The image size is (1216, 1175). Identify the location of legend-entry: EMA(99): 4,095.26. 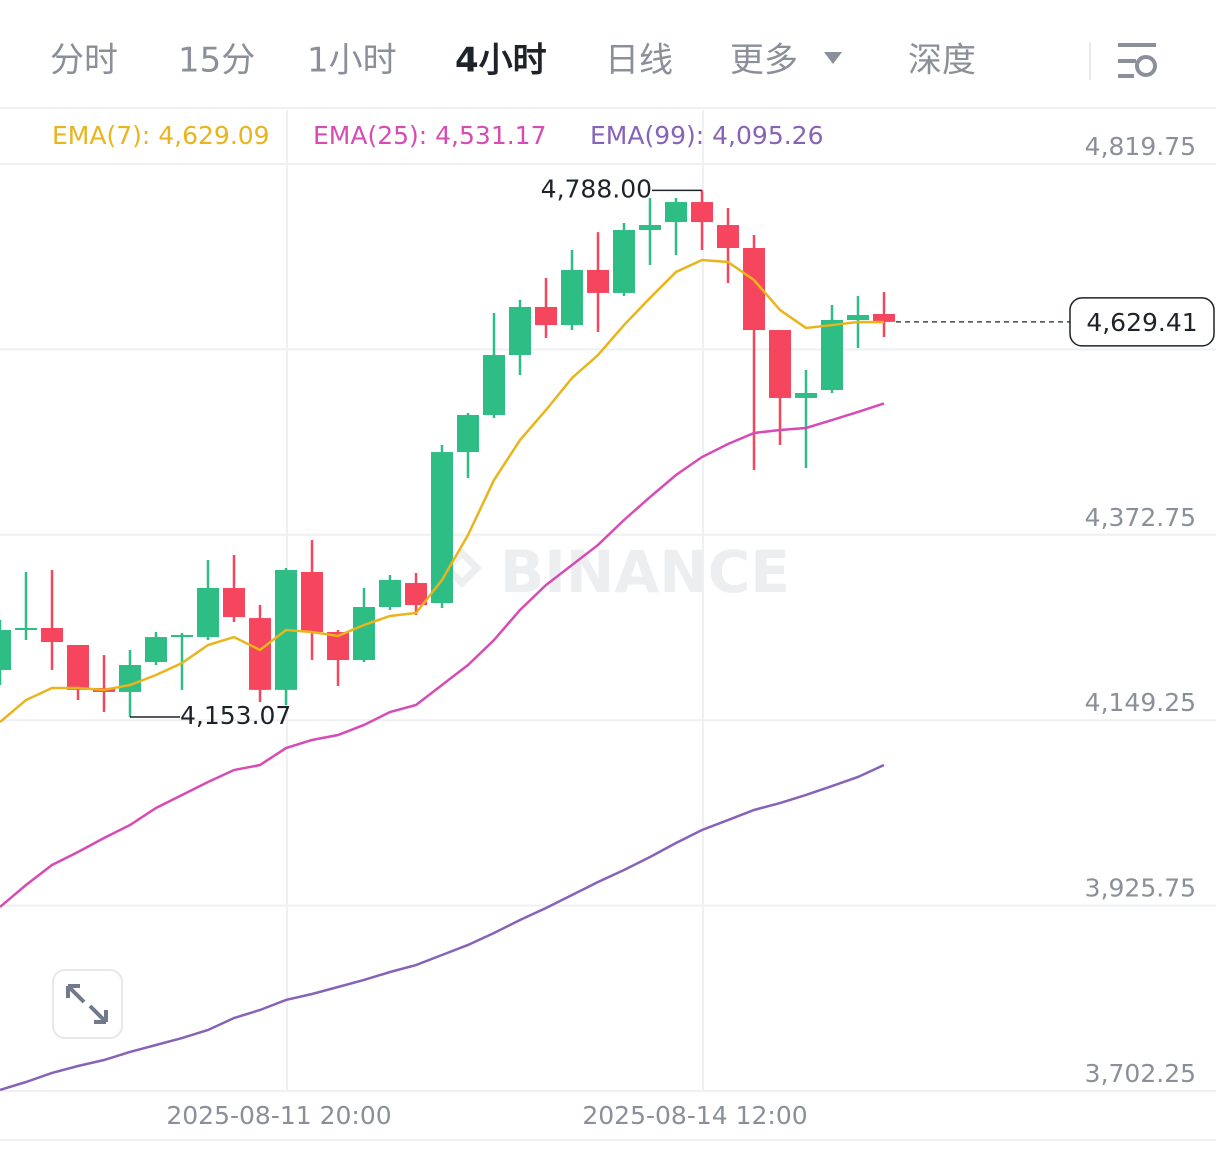
(706, 135).